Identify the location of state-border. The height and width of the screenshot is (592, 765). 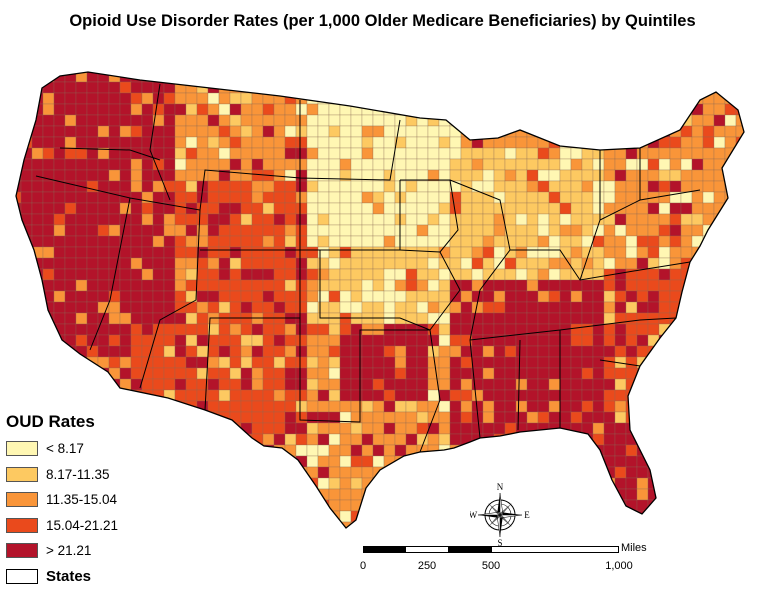
(350, 140).